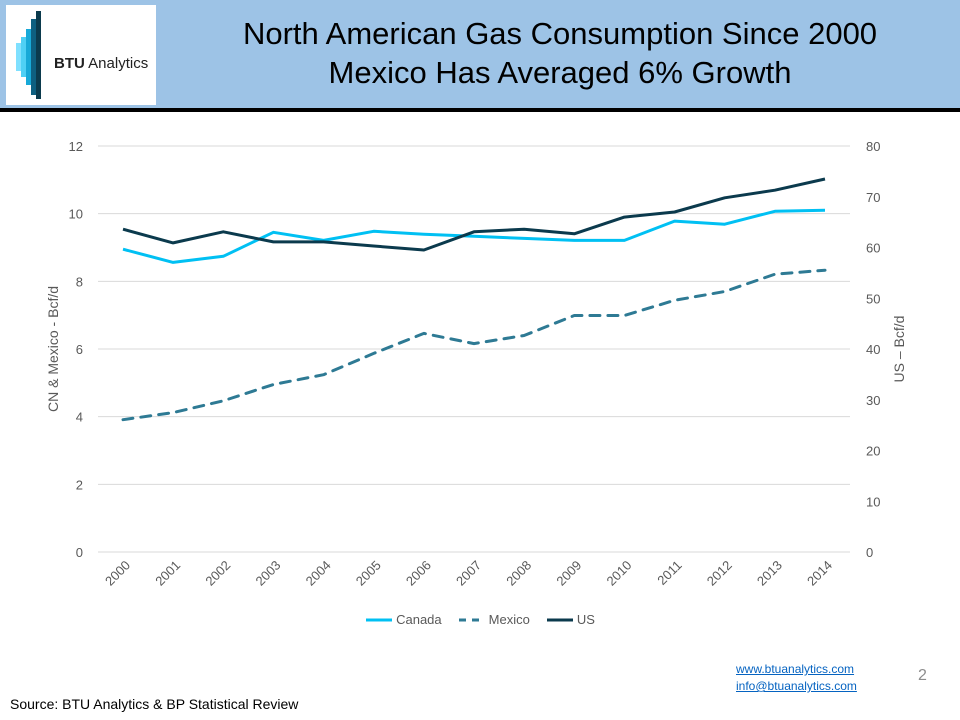 The height and width of the screenshot is (720, 960). What do you see at coordinates (79, 281) in the screenshot?
I see `left-tick-label: 8` at bounding box center [79, 281].